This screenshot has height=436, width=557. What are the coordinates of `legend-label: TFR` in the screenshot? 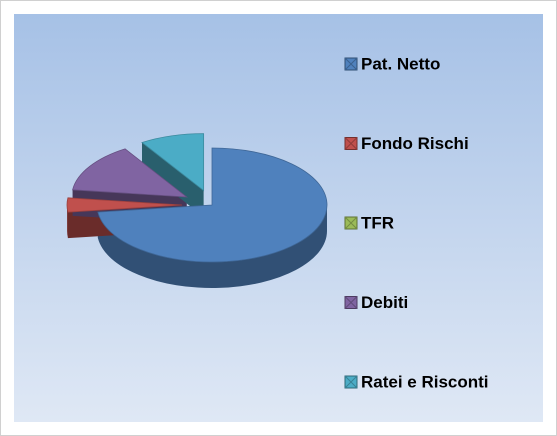 It's located at (377, 222).